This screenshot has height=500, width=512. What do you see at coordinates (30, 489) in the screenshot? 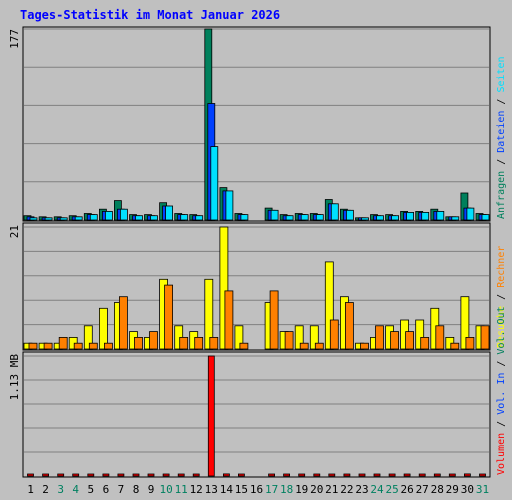
I see `day-label-1: 1` at bounding box center [30, 489].